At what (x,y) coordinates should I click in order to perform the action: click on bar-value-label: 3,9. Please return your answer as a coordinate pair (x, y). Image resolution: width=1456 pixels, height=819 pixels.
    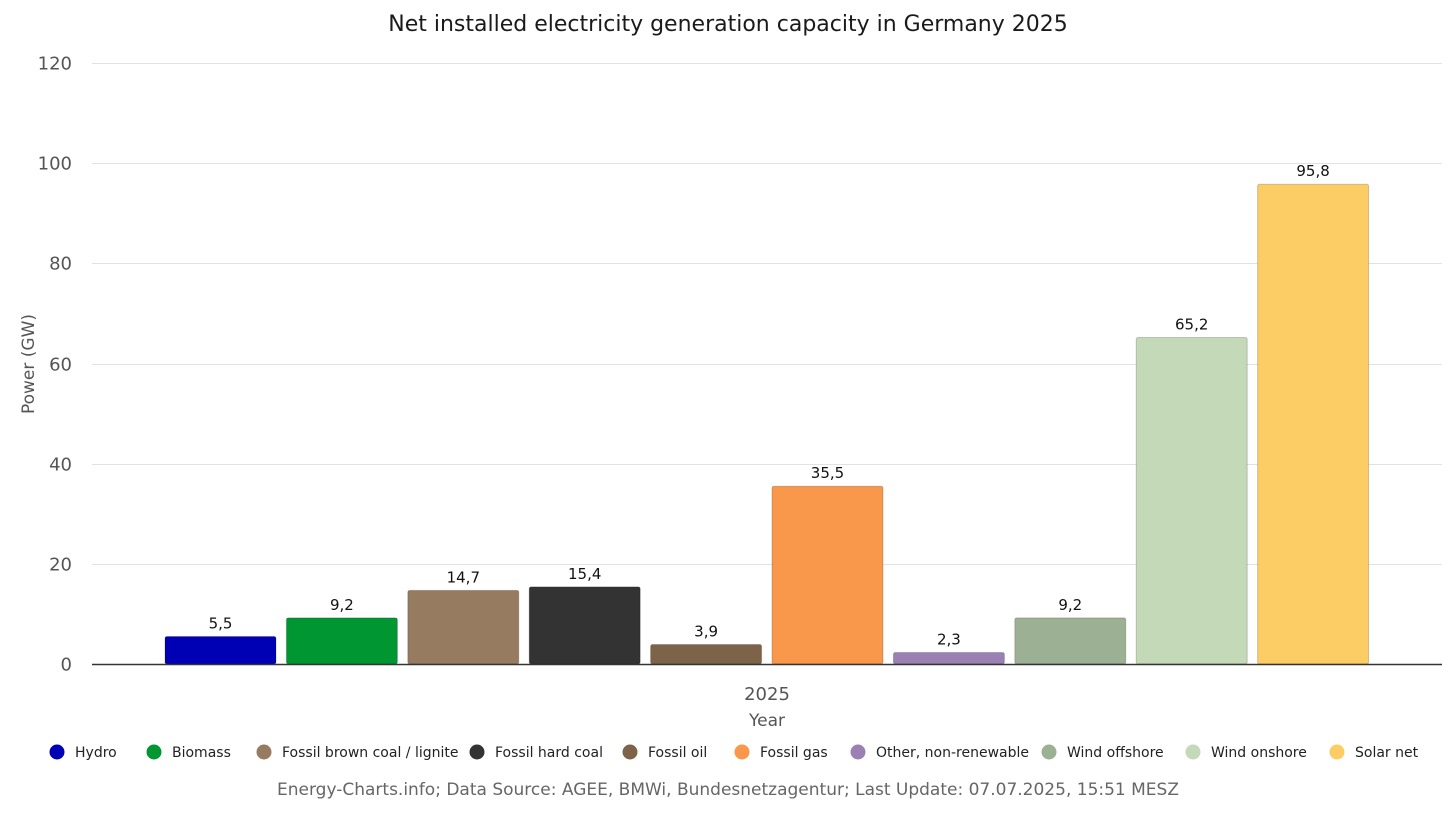
    Looking at the image, I should click on (706, 631).